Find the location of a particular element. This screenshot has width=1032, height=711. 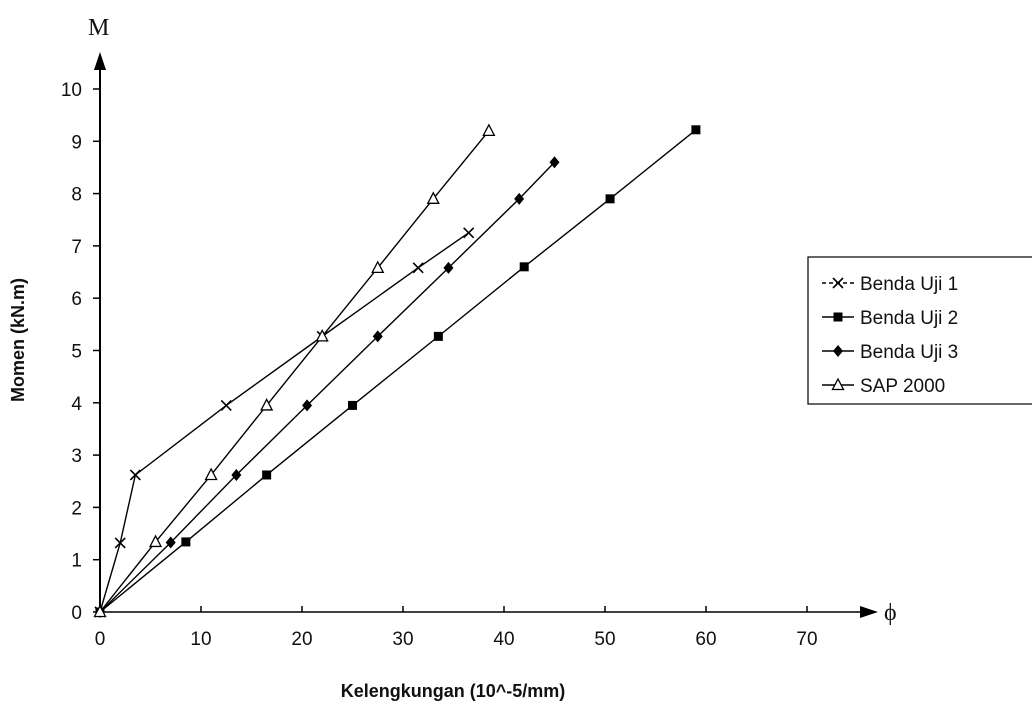

x-tick-label: 50 is located at coordinates (604, 639).